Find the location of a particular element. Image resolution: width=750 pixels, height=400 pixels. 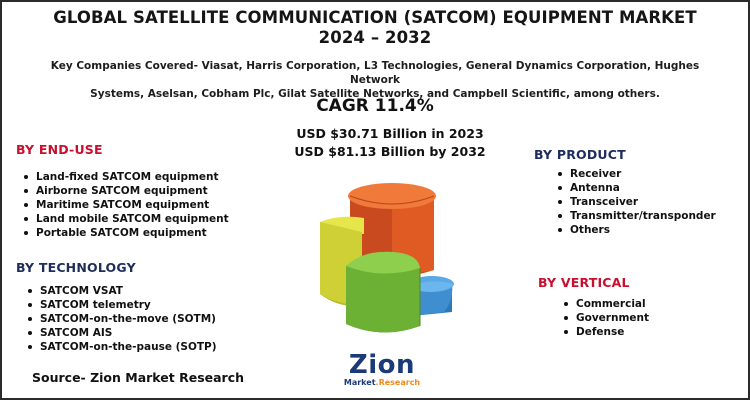

zion-logo: Zion Market.Research is located at coordinates (382, 374).